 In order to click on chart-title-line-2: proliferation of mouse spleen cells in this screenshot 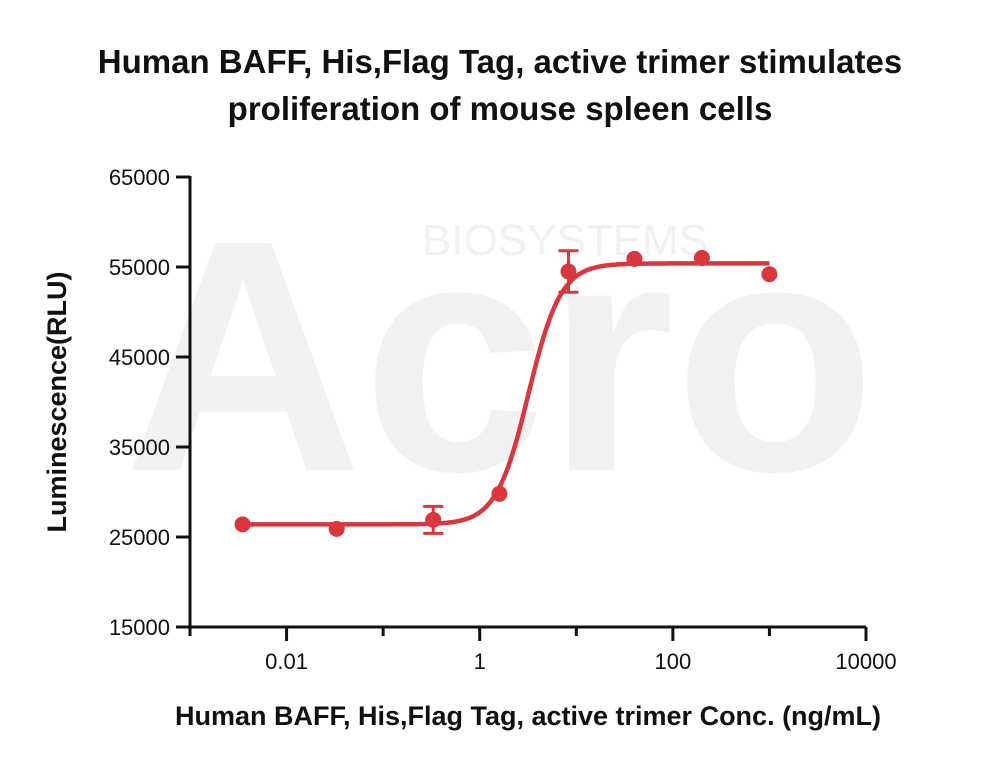, I will do `click(500, 108)`.